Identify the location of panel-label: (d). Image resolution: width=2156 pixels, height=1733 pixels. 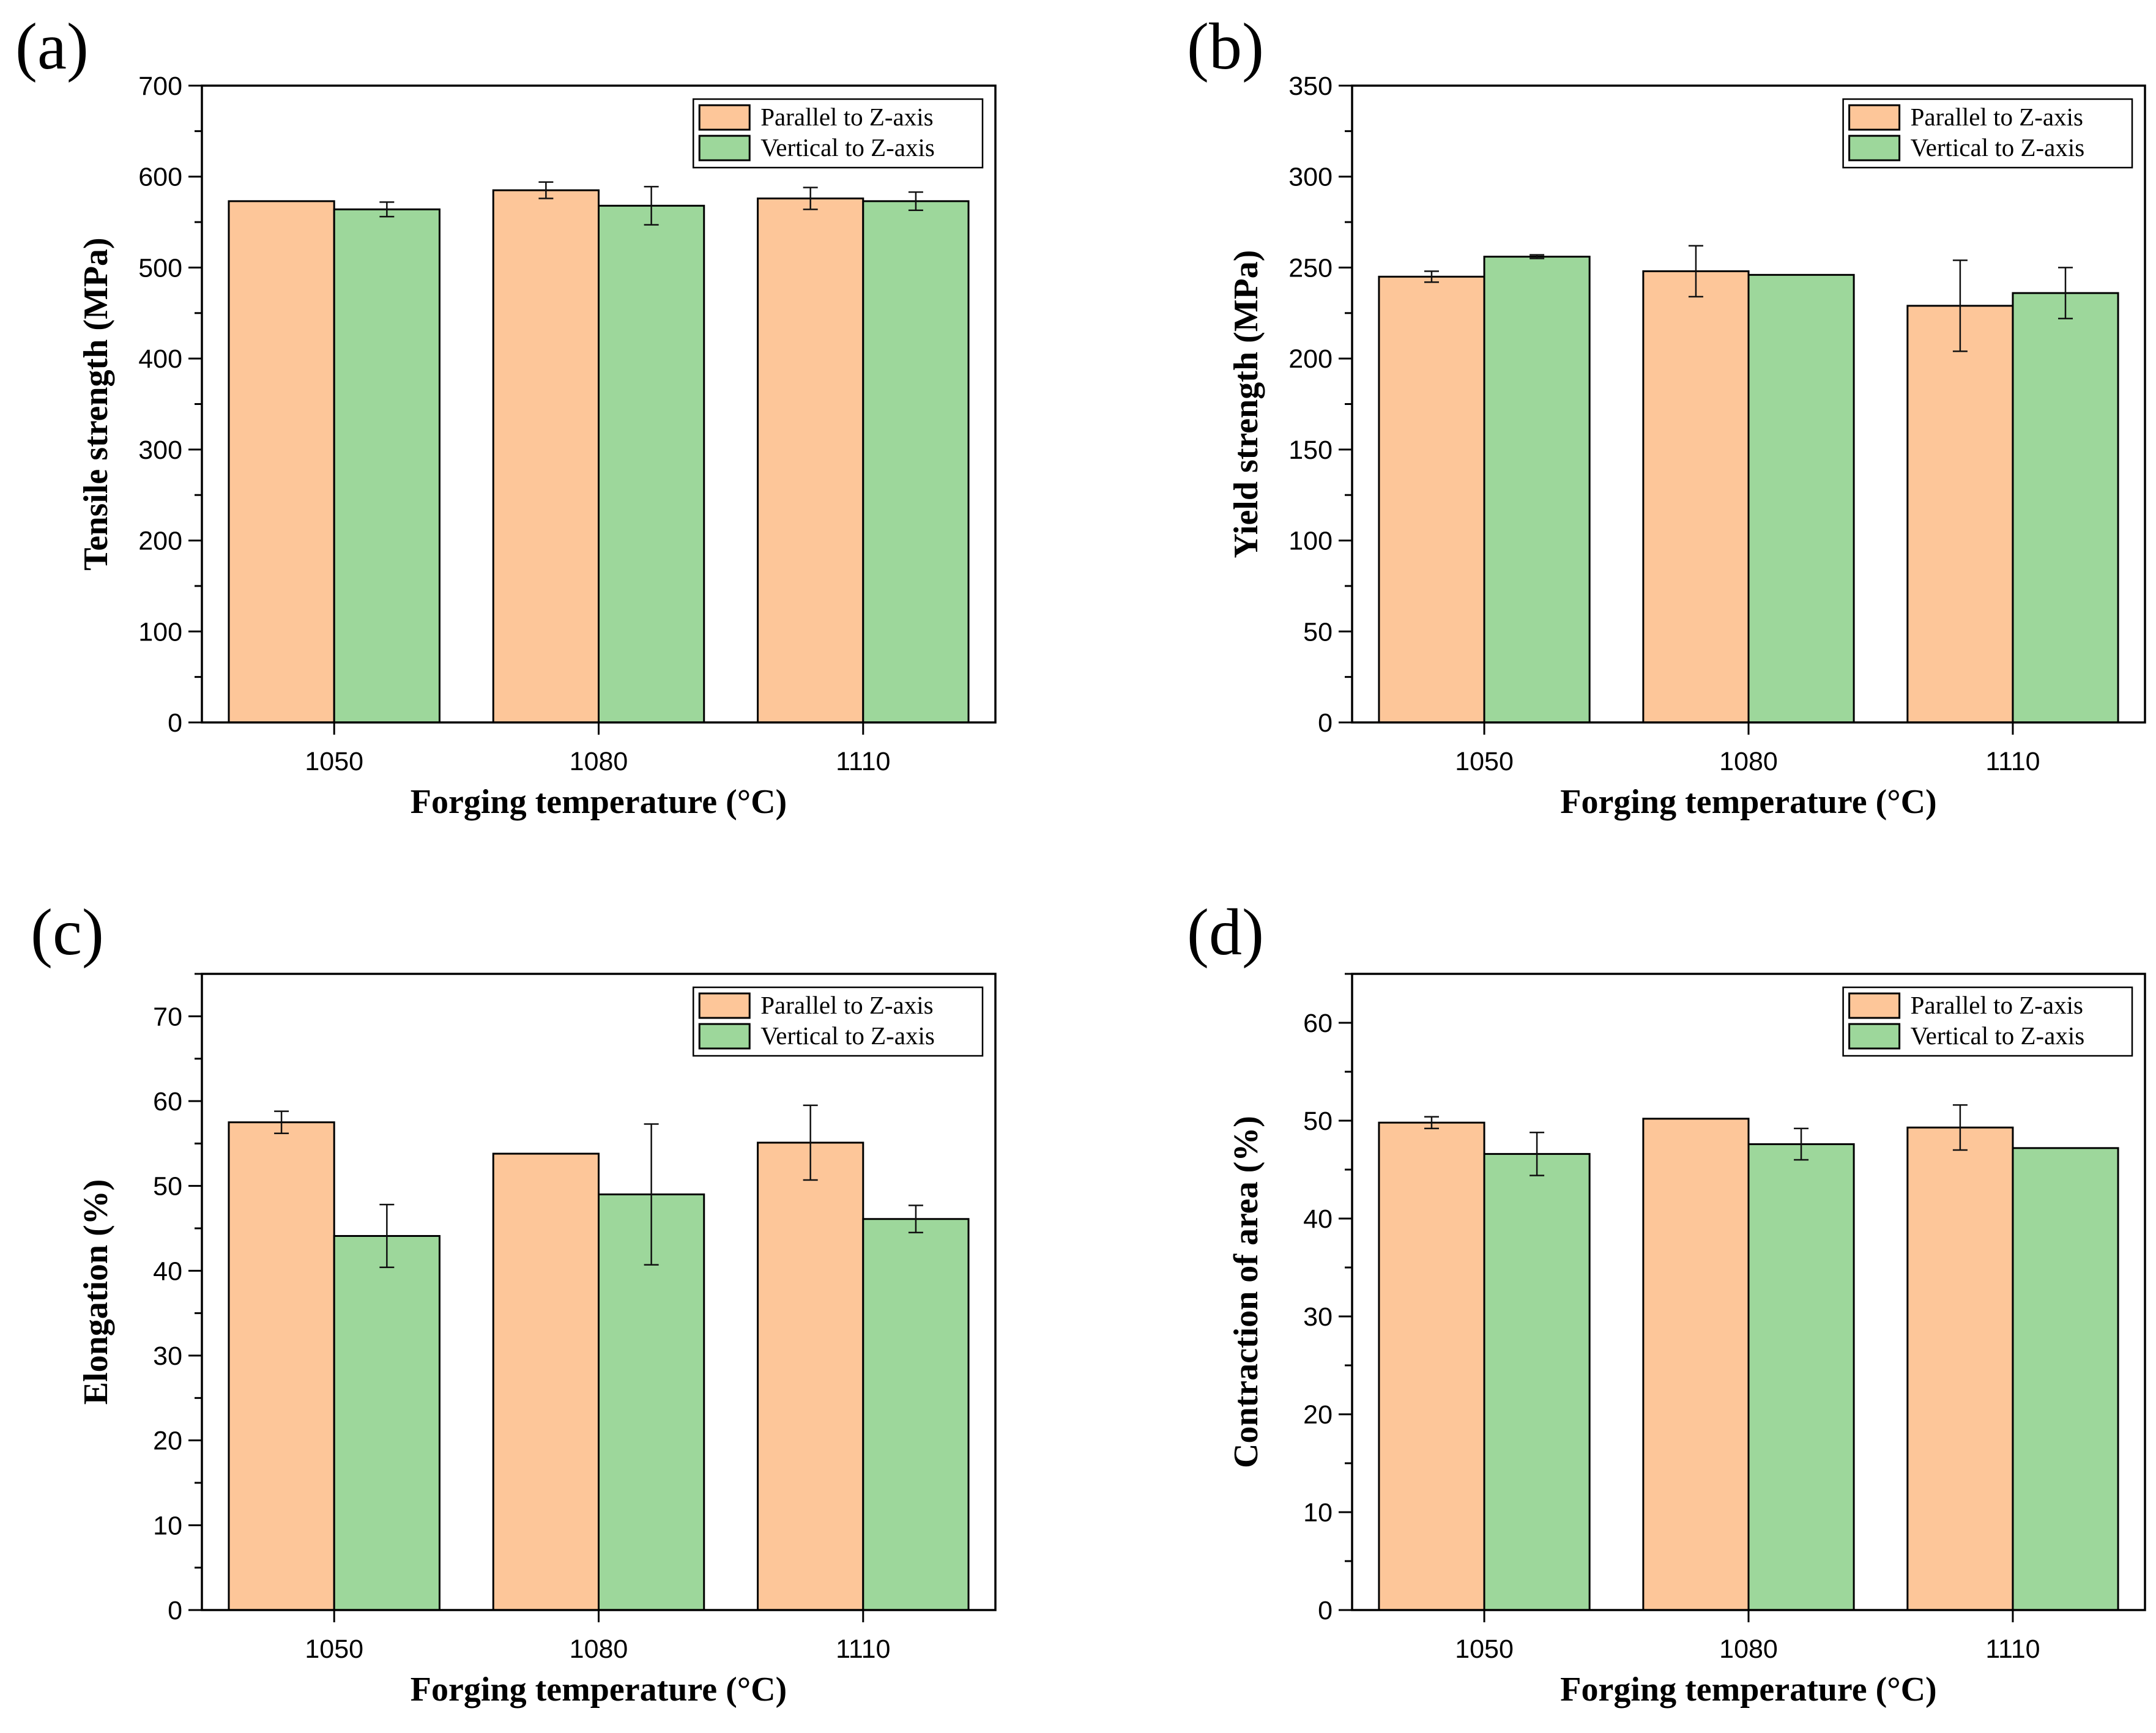
(1225, 932).